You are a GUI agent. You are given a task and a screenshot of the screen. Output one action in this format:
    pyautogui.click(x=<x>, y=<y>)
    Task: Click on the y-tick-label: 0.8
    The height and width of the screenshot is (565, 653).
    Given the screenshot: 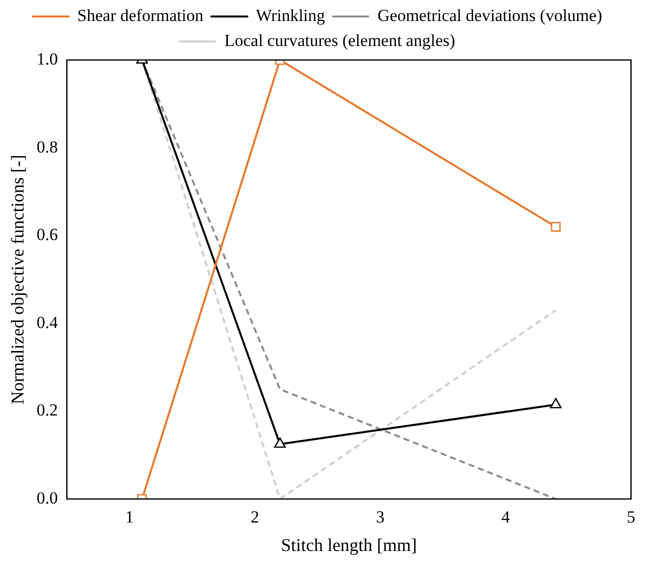 What is the action you would take?
    pyautogui.click(x=47, y=146)
    